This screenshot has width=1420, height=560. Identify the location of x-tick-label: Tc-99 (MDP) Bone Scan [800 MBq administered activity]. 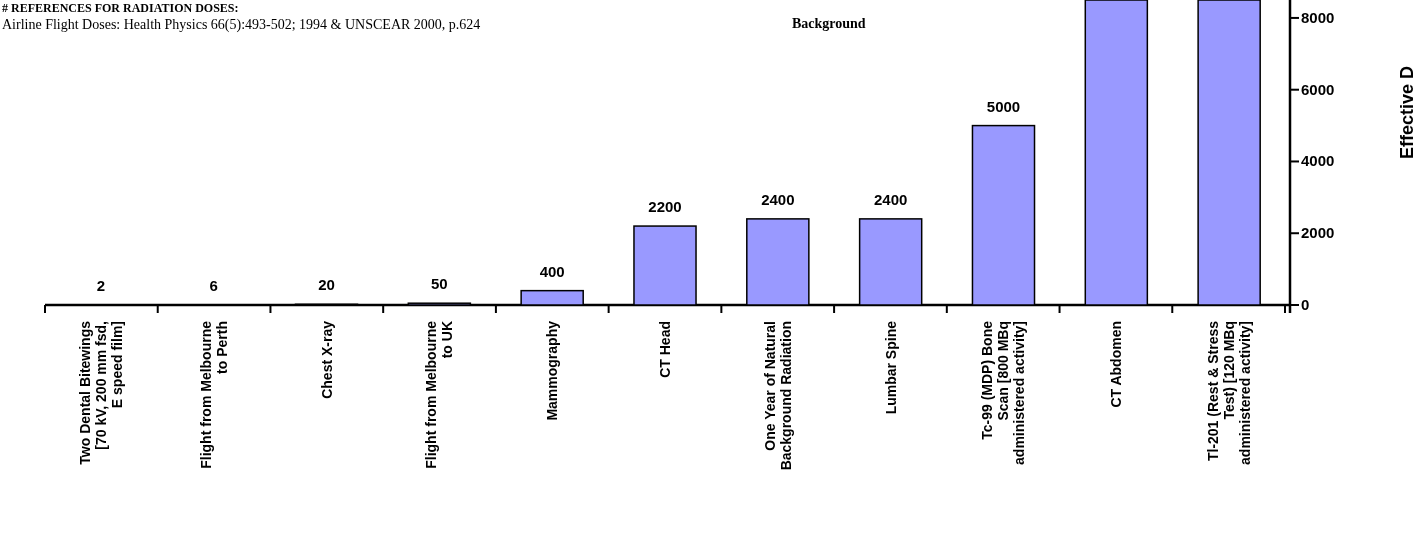
(1003, 392).